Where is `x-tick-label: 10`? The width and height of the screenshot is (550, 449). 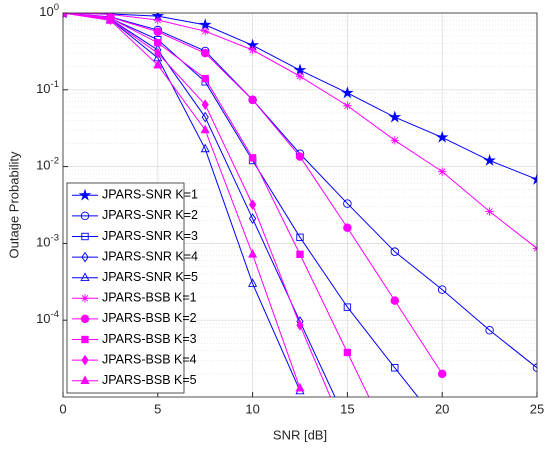
x-tick-label: 10 is located at coordinates (252, 408).